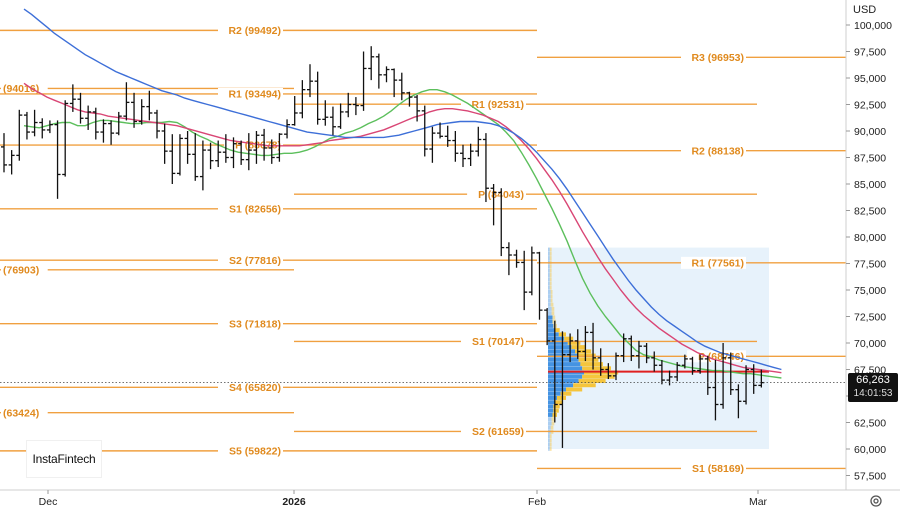  What do you see at coordinates (498, 432) in the screenshot?
I see `pivot-label: S2 (61659)` at bounding box center [498, 432].